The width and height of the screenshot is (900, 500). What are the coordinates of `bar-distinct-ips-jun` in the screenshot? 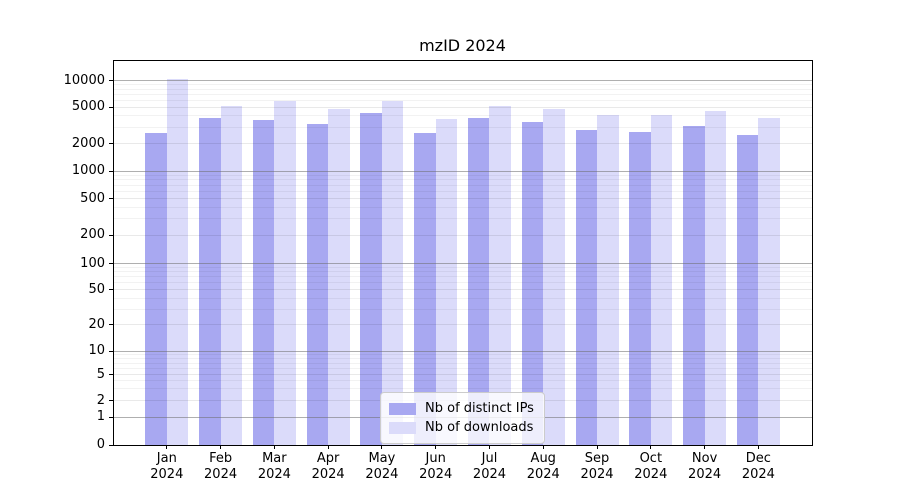 It's located at (425, 289).